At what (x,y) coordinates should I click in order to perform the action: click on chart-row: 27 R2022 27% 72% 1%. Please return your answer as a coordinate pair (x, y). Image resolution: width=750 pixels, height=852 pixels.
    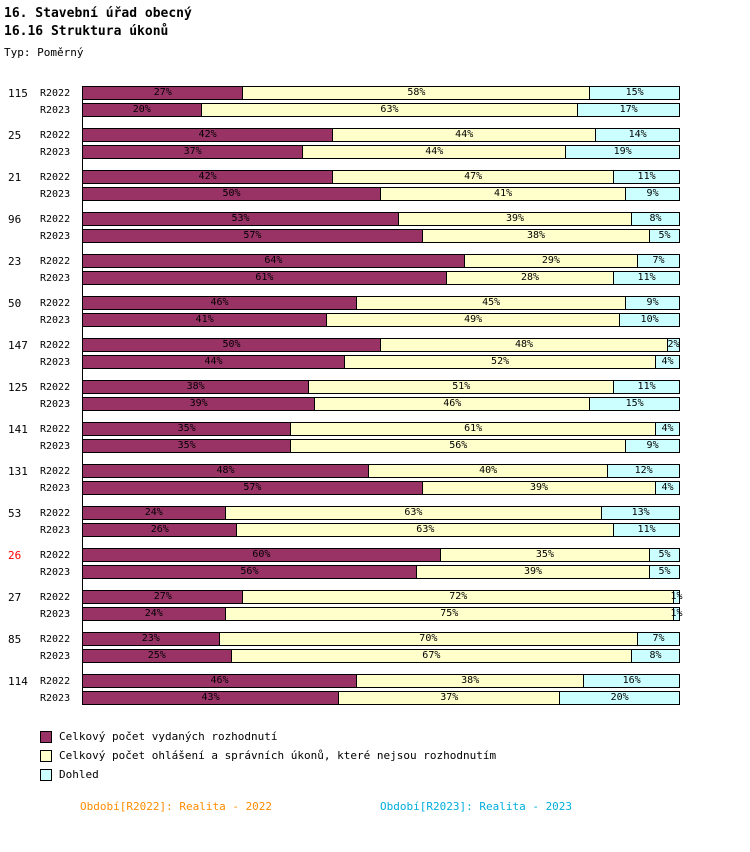
    Looking at the image, I should click on (344, 597).